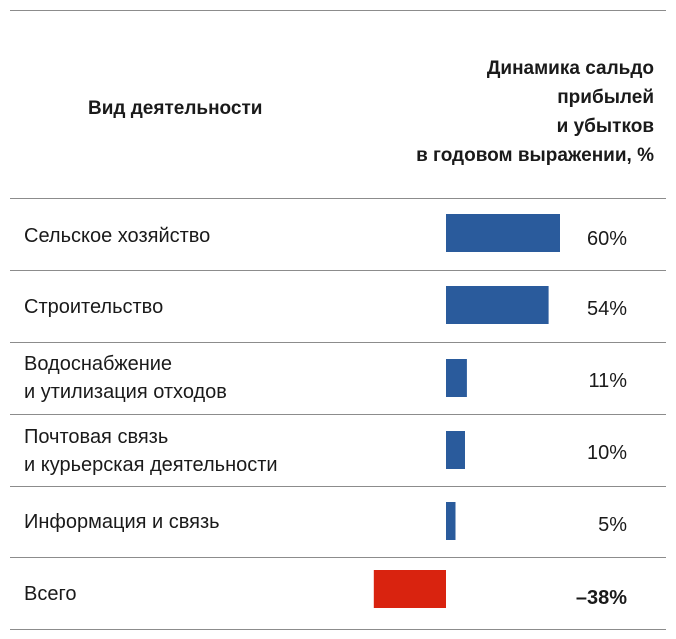  I want to click on data-label: 5%, so click(612, 525).